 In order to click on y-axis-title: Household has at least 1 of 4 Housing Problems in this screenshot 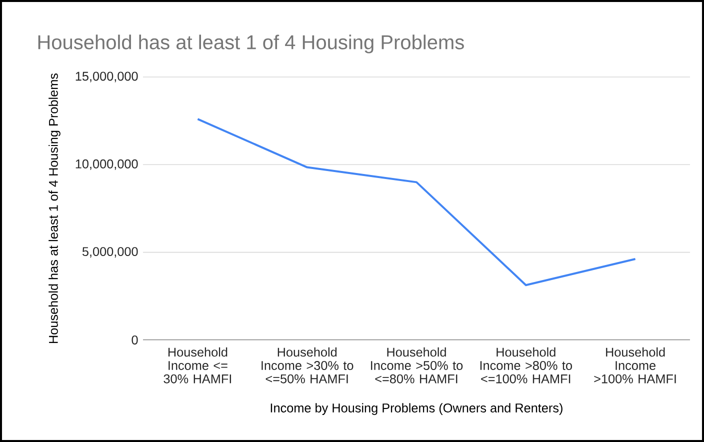, I will do `click(54, 208)`.